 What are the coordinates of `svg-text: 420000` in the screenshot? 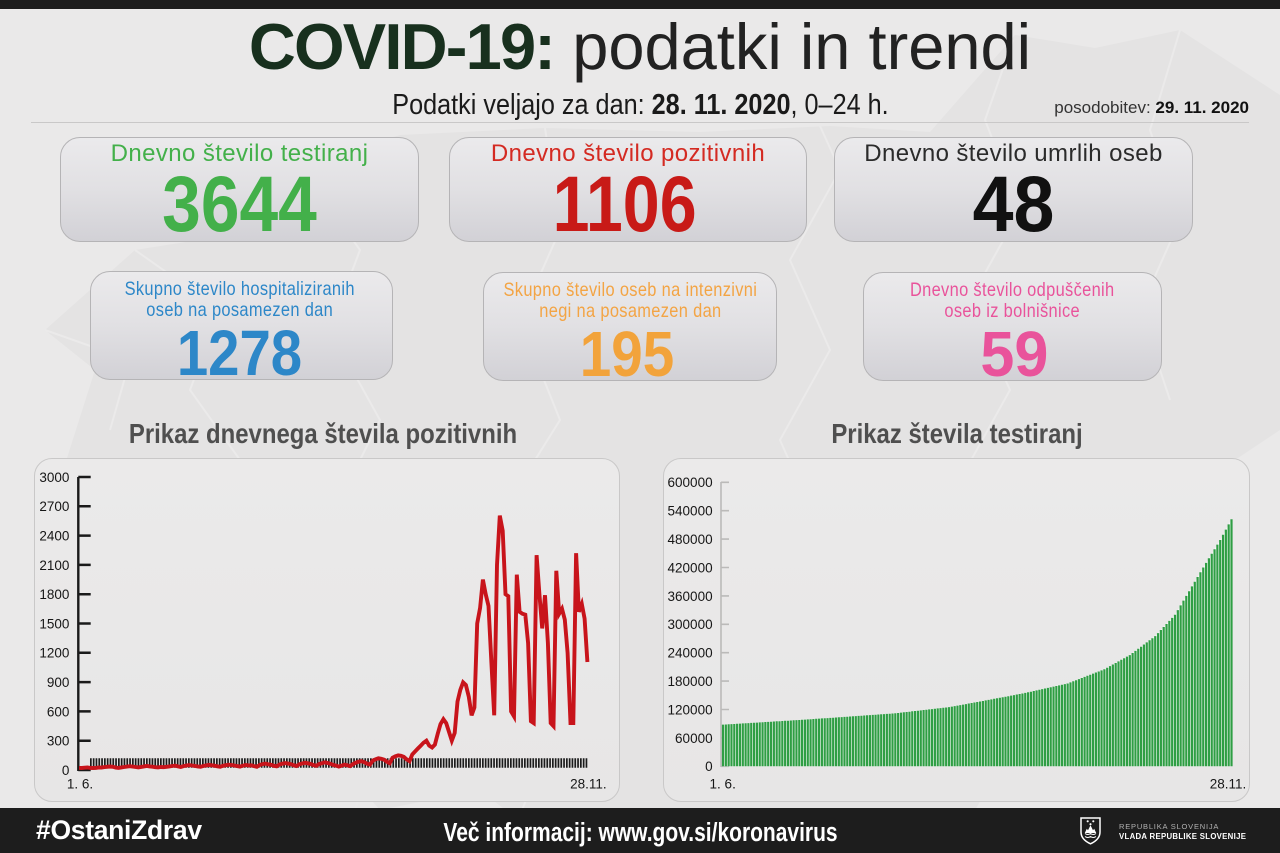 It's located at (690, 567).